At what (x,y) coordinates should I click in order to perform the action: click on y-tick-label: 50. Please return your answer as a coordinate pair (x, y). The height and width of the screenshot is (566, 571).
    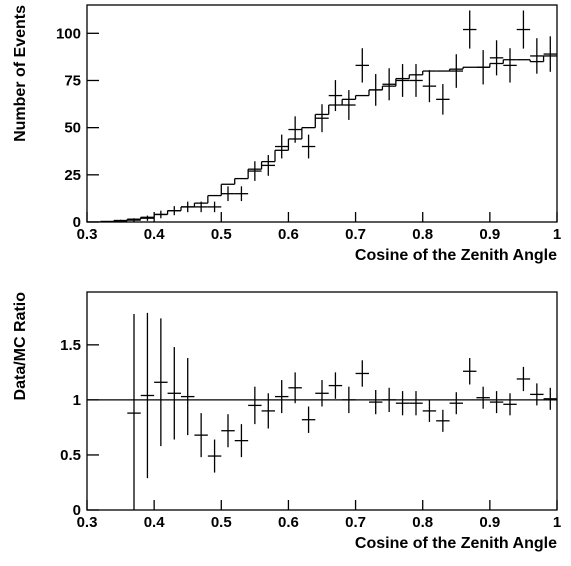
    Looking at the image, I should click on (72, 128).